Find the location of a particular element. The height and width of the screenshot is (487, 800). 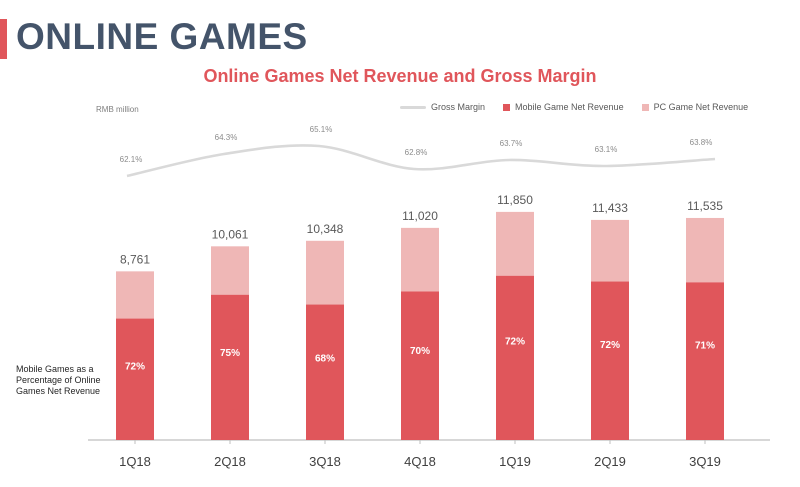

total-value-label: 8,761 is located at coordinates (135, 259).